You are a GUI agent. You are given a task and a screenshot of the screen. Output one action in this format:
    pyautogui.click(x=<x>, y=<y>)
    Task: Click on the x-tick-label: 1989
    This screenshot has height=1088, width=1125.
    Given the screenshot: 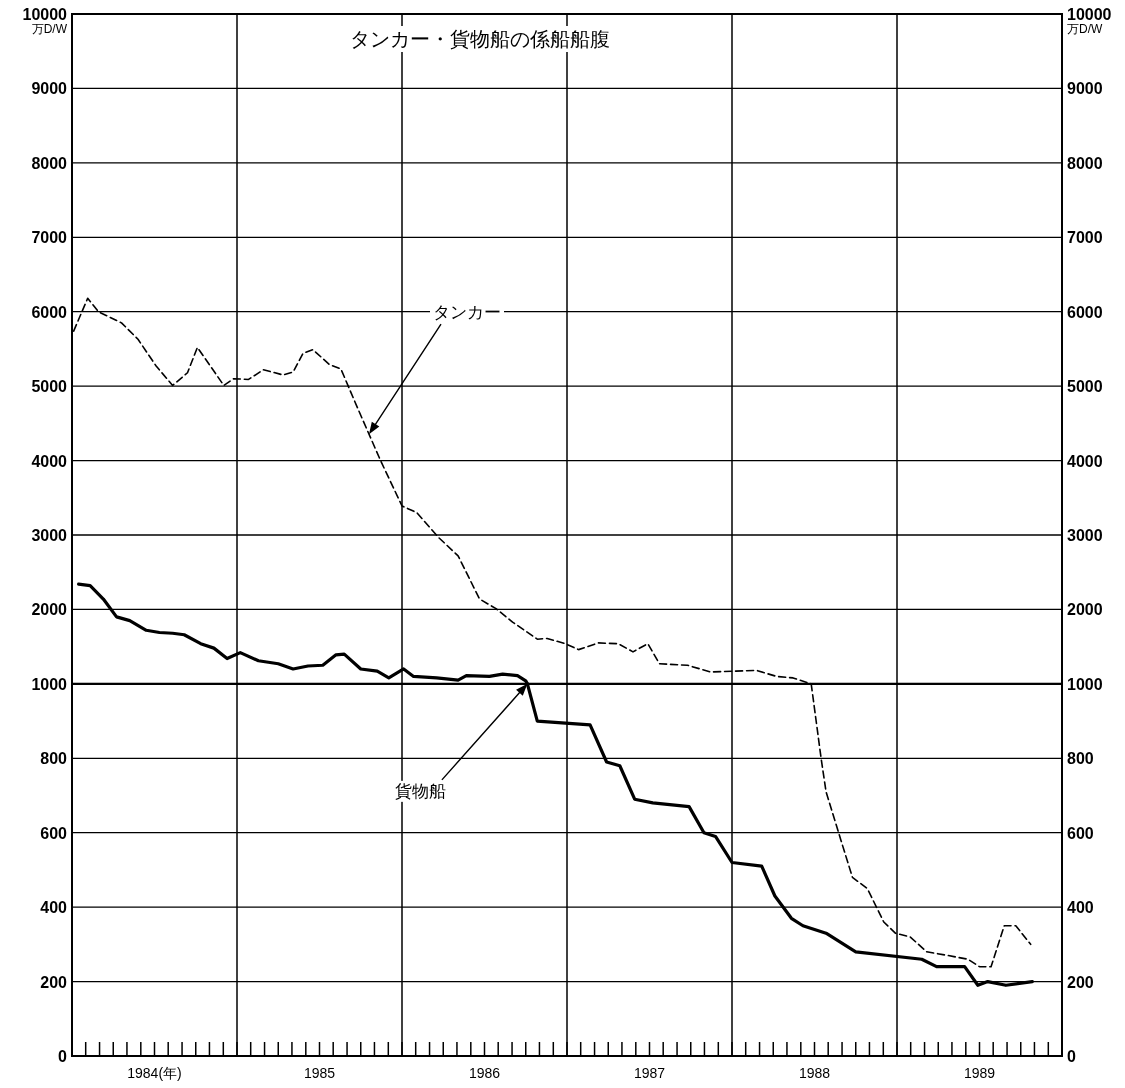 What is the action you would take?
    pyautogui.click(x=979, y=1073)
    